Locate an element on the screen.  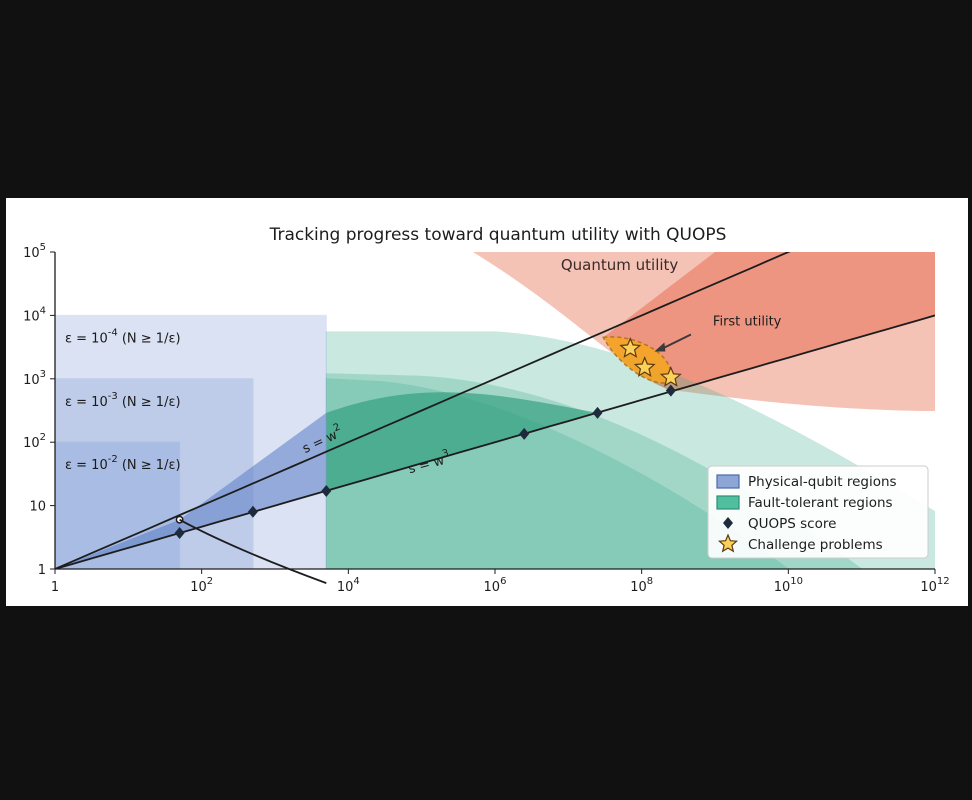
x-tick-label-3: 10⁴ is located at coordinates (348, 585).